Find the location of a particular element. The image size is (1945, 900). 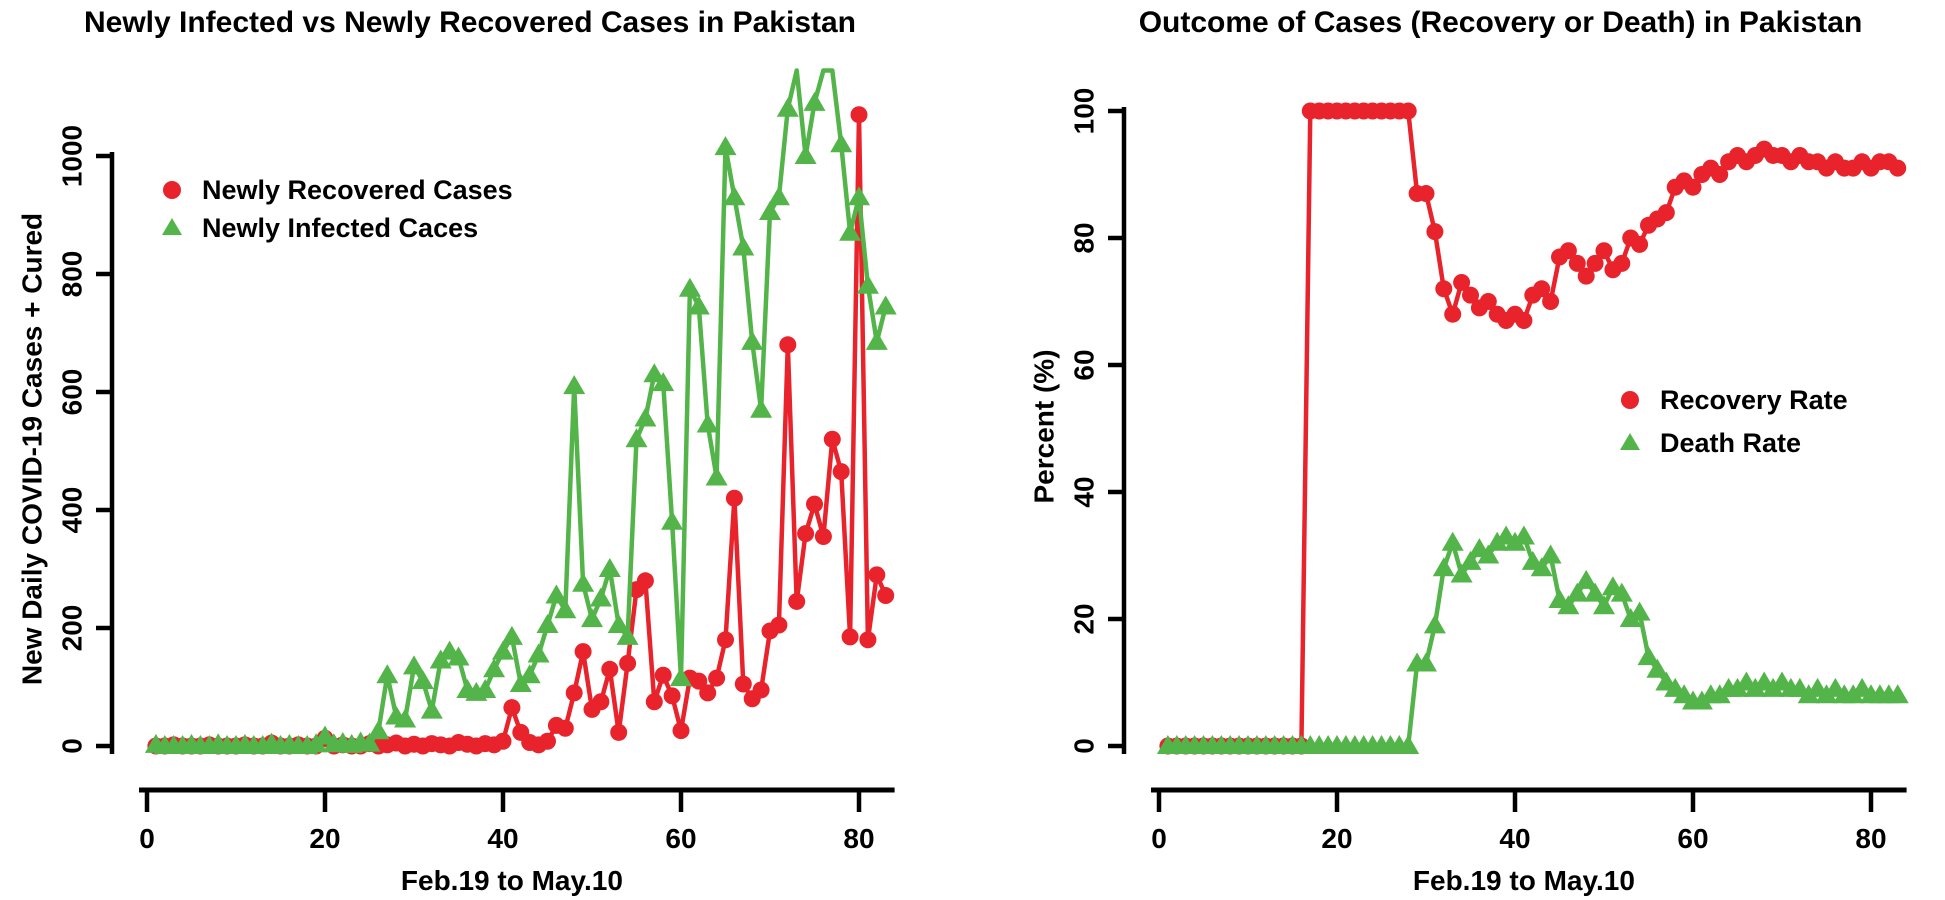

y-tick-label: 200 is located at coordinates (71, 628).